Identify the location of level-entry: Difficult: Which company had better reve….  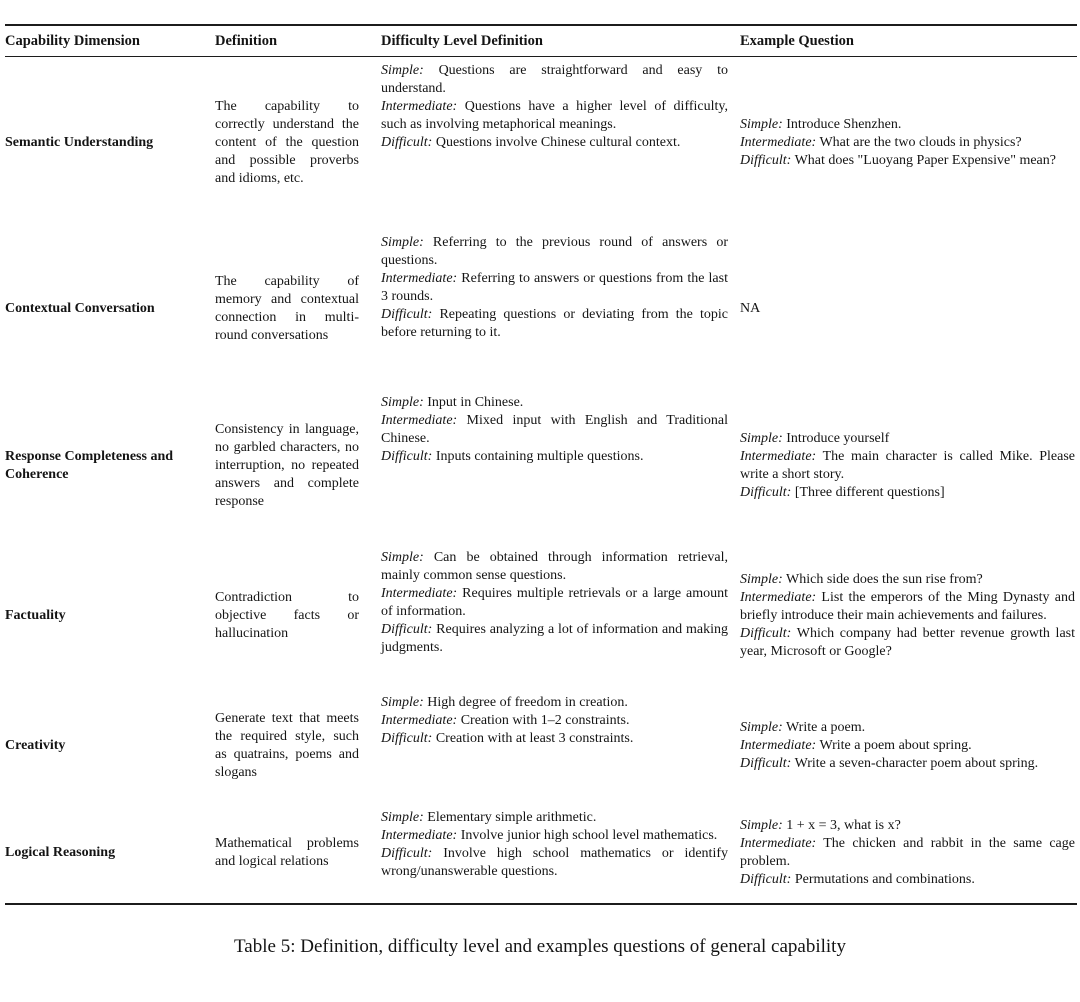
(907, 642).